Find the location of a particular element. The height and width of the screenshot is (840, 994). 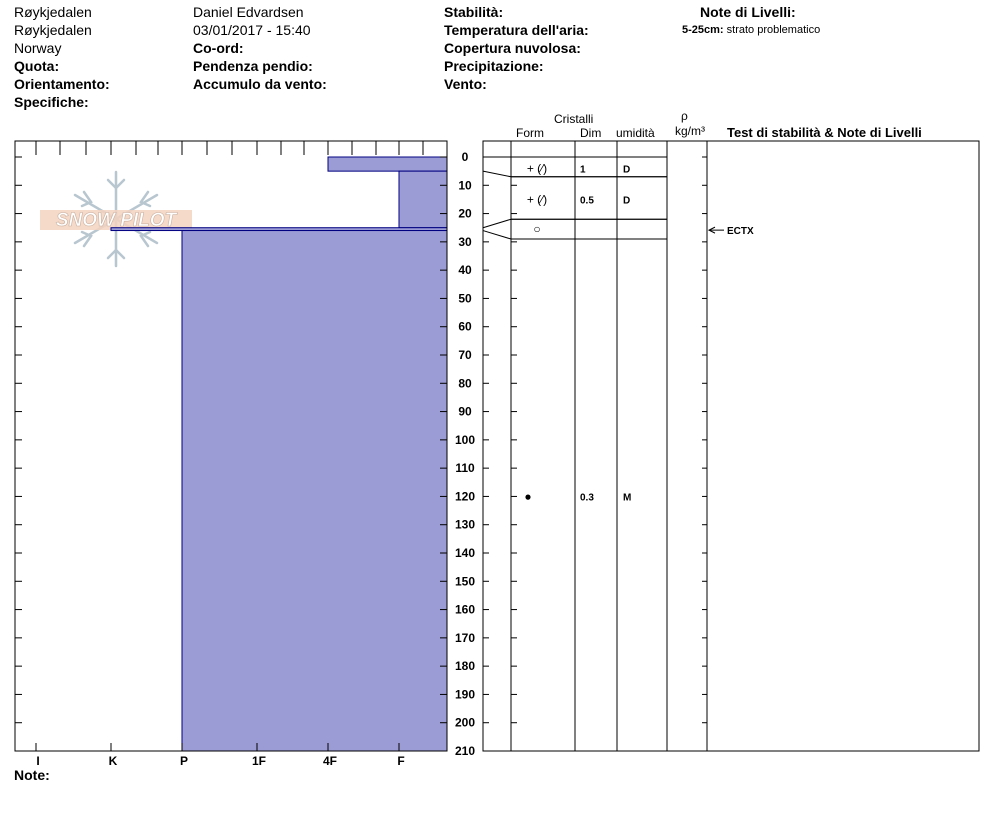

depth-tick-label: 0 is located at coordinates (465, 157).